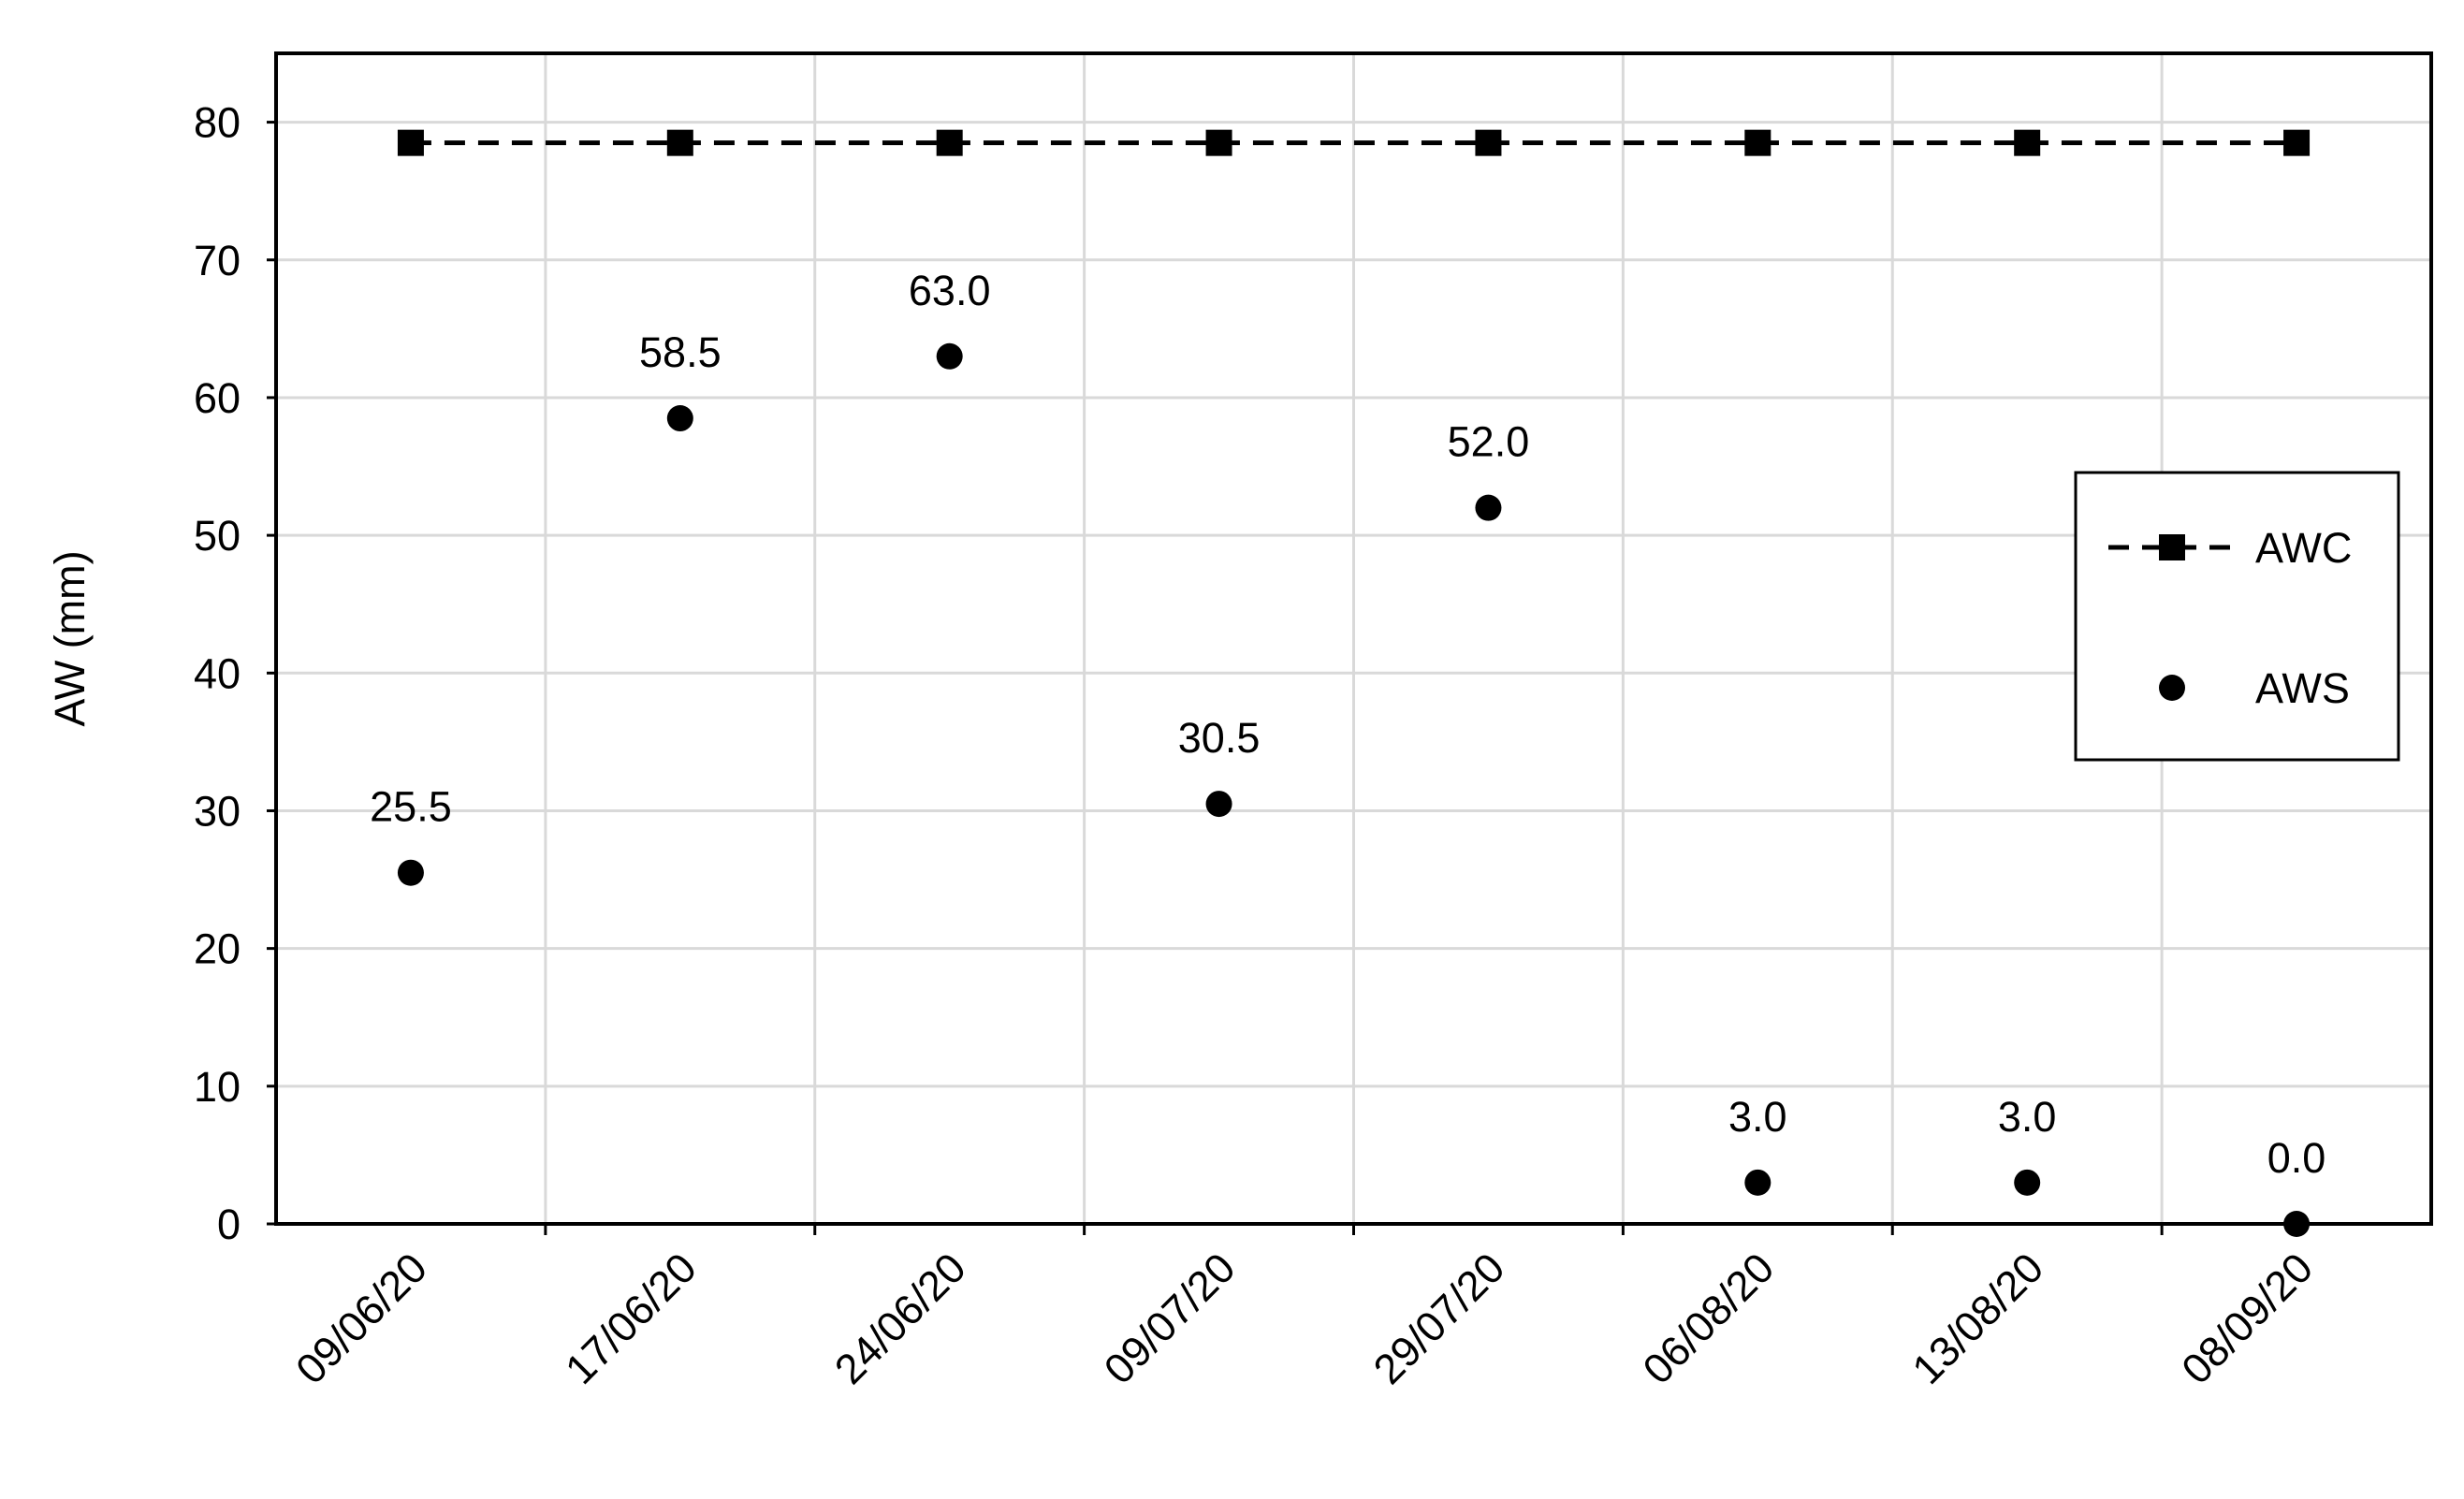 The width and height of the screenshot is (2464, 1499). I want to click on legend-awc-marker, so click(2172, 547).